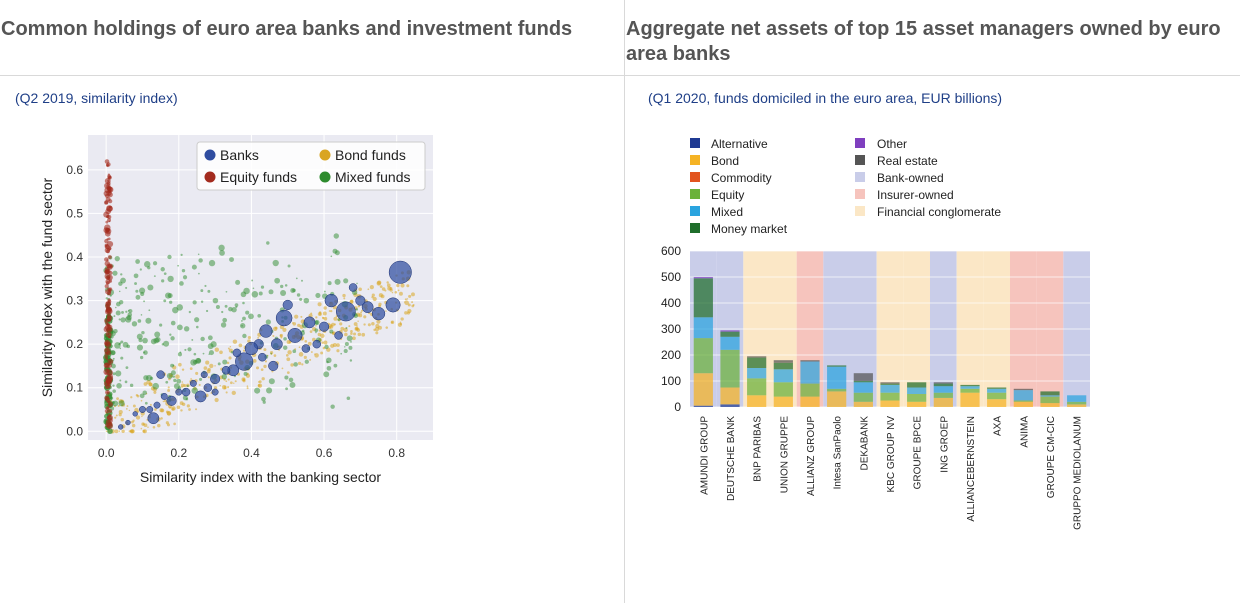  What do you see at coordinates (944, 444) in the screenshot?
I see `x-tick-label: ING GROEP` at bounding box center [944, 444].